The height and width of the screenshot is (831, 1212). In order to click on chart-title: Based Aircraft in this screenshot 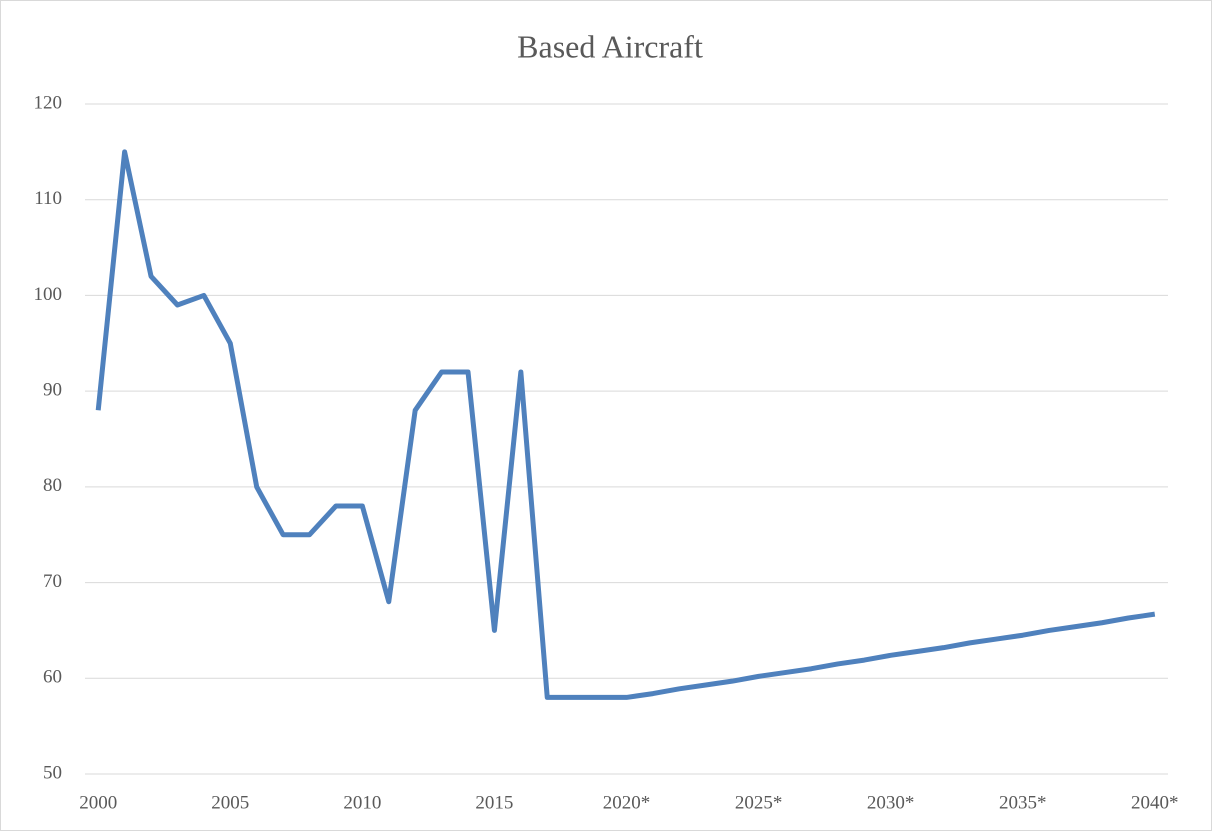, I will do `click(610, 46)`.